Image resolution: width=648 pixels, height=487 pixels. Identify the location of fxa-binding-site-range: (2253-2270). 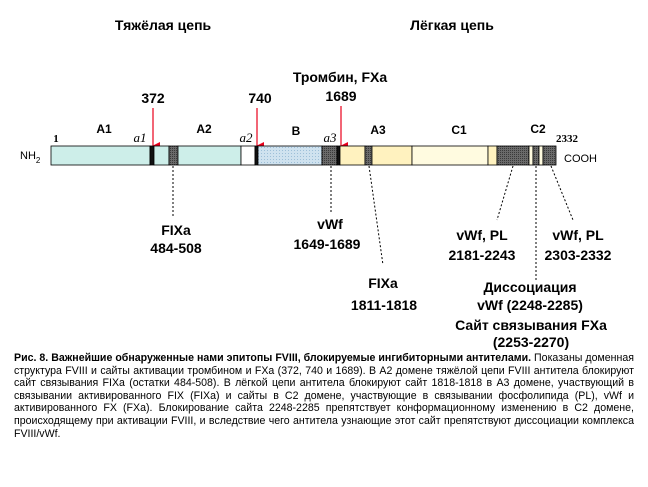
(531, 342).